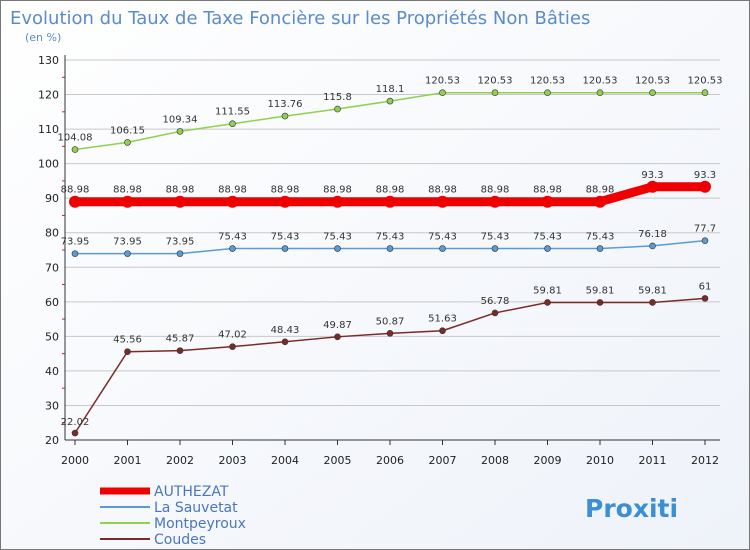  I want to click on y-tick-label: 80, so click(52, 233).